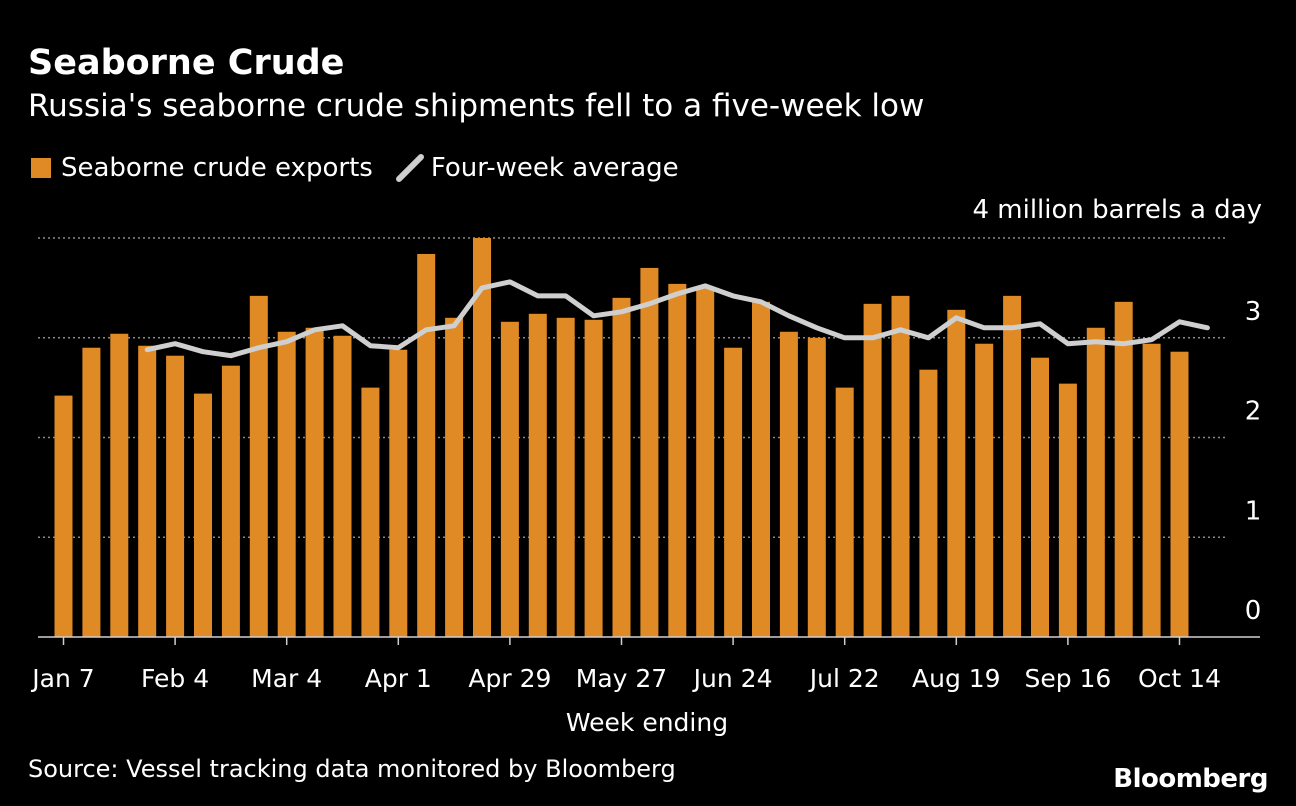 This screenshot has width=1296, height=806. I want to click on four-week-average-line, so click(677, 319).